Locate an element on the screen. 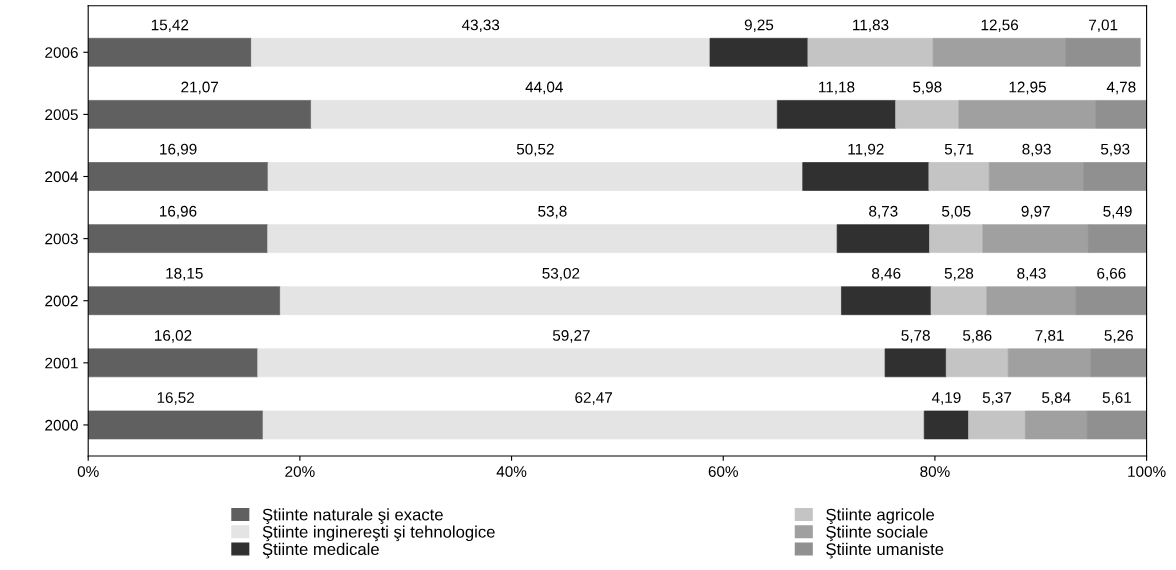  data-label: 21,07 is located at coordinates (200, 88).